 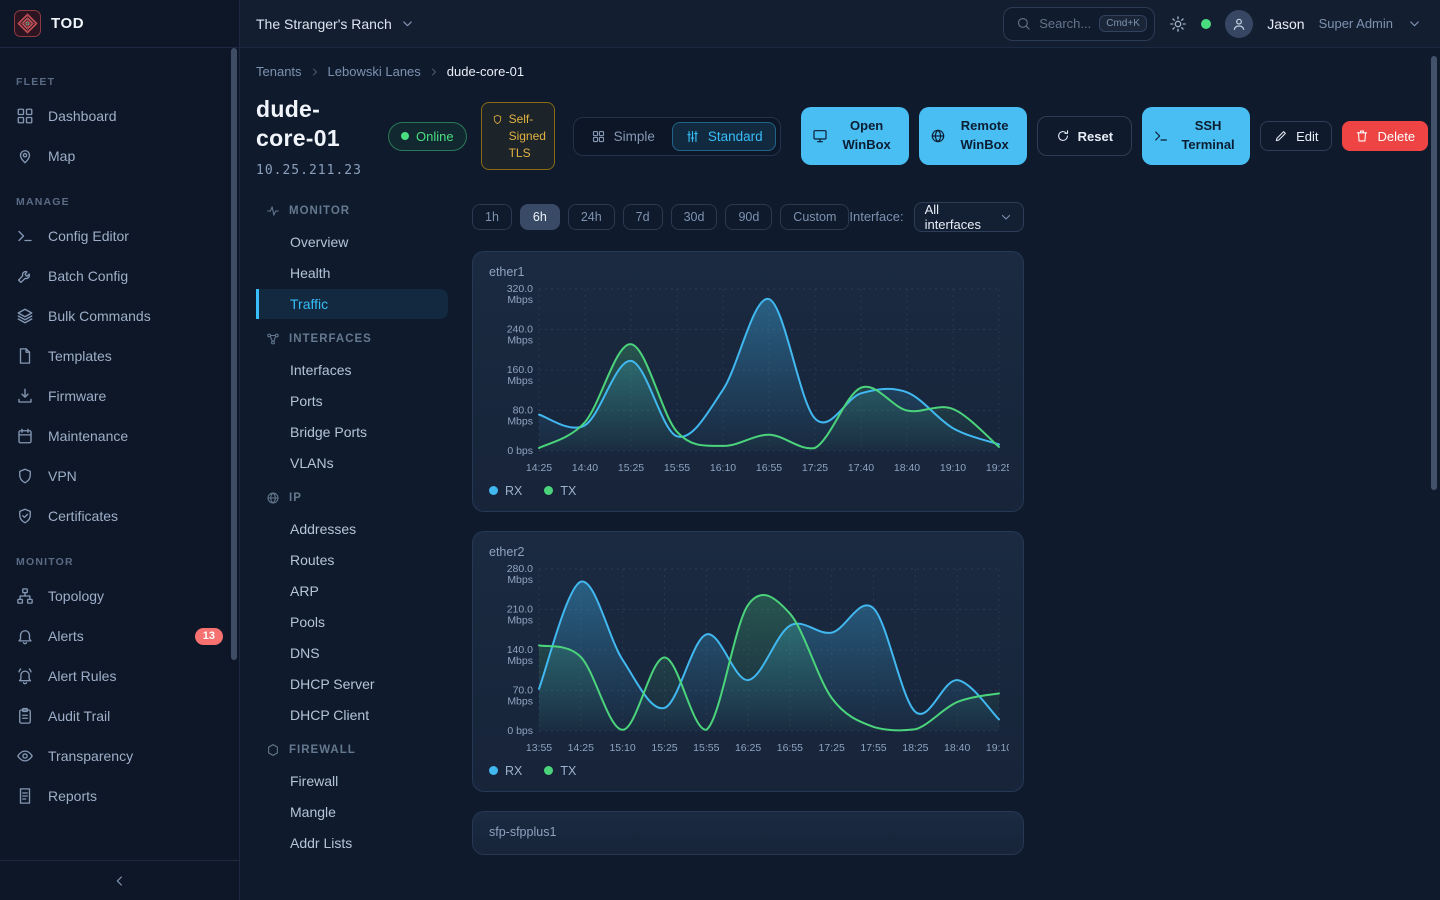 I want to click on ssh-terminal-button: SSH Terminal, so click(x=1196, y=136).